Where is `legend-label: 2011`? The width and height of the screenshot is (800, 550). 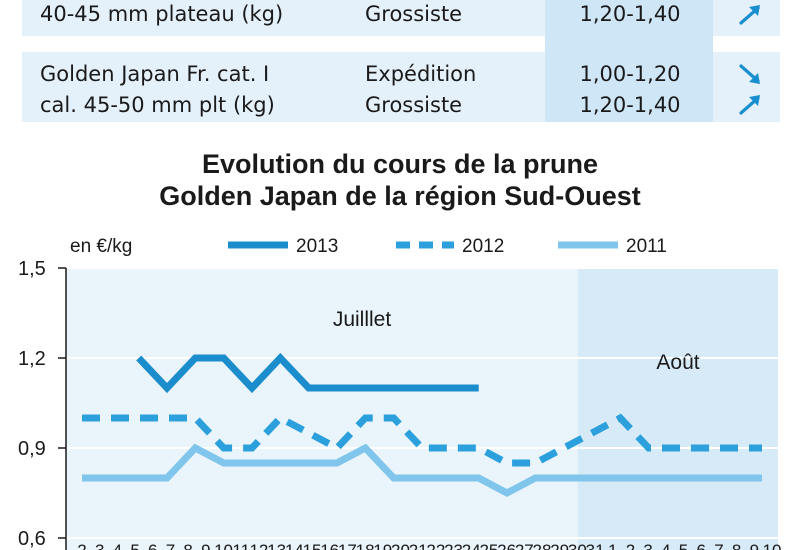
legend-label: 2011 is located at coordinates (646, 246).